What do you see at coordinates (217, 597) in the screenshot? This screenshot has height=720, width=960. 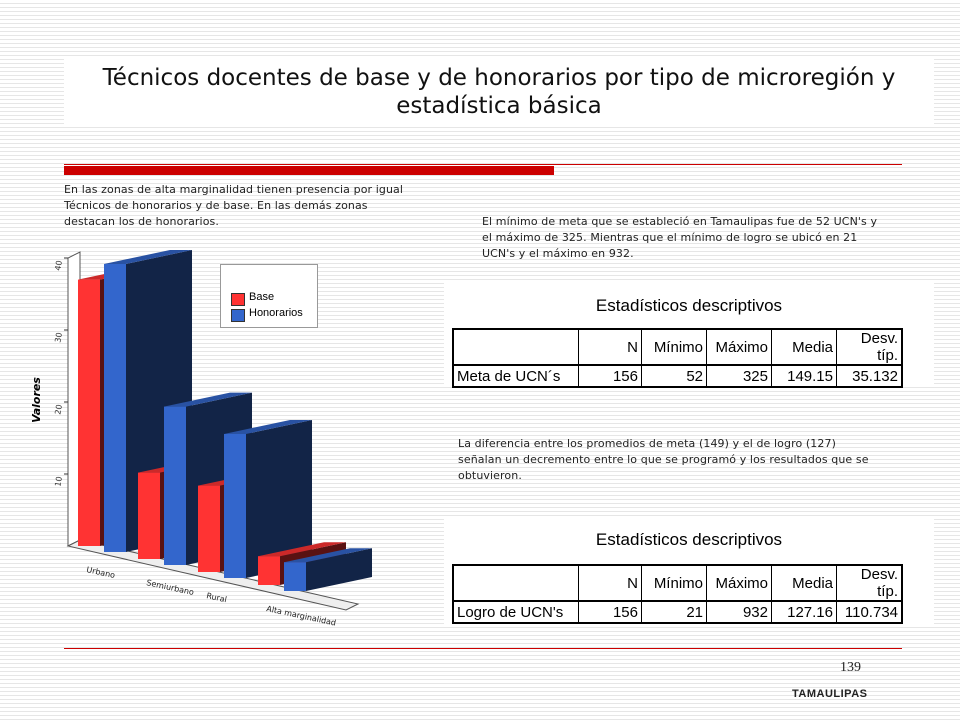 I see `x-tick-label: Rural` at bounding box center [217, 597].